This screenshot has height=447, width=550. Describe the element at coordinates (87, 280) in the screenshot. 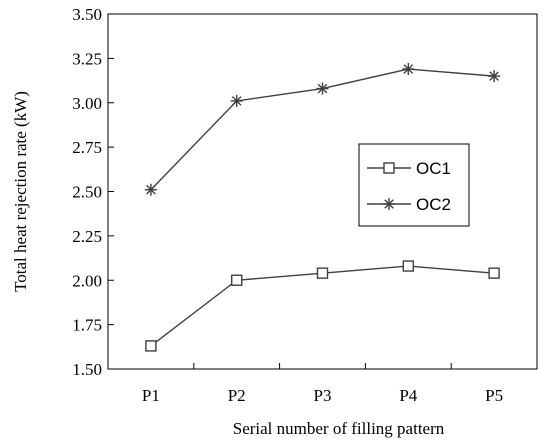

I see `y-tick-label: 2.00` at that location.